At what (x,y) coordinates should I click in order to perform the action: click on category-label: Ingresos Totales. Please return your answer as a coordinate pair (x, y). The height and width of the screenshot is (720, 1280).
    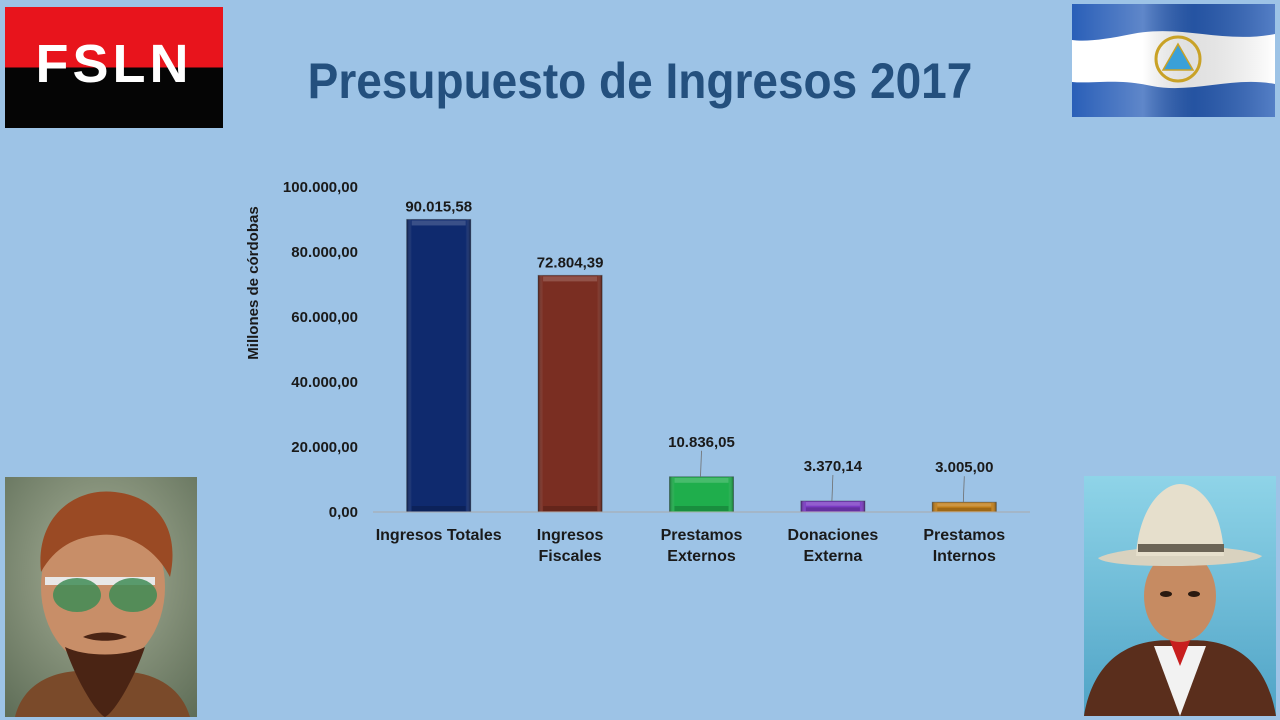
    Looking at the image, I should click on (439, 535).